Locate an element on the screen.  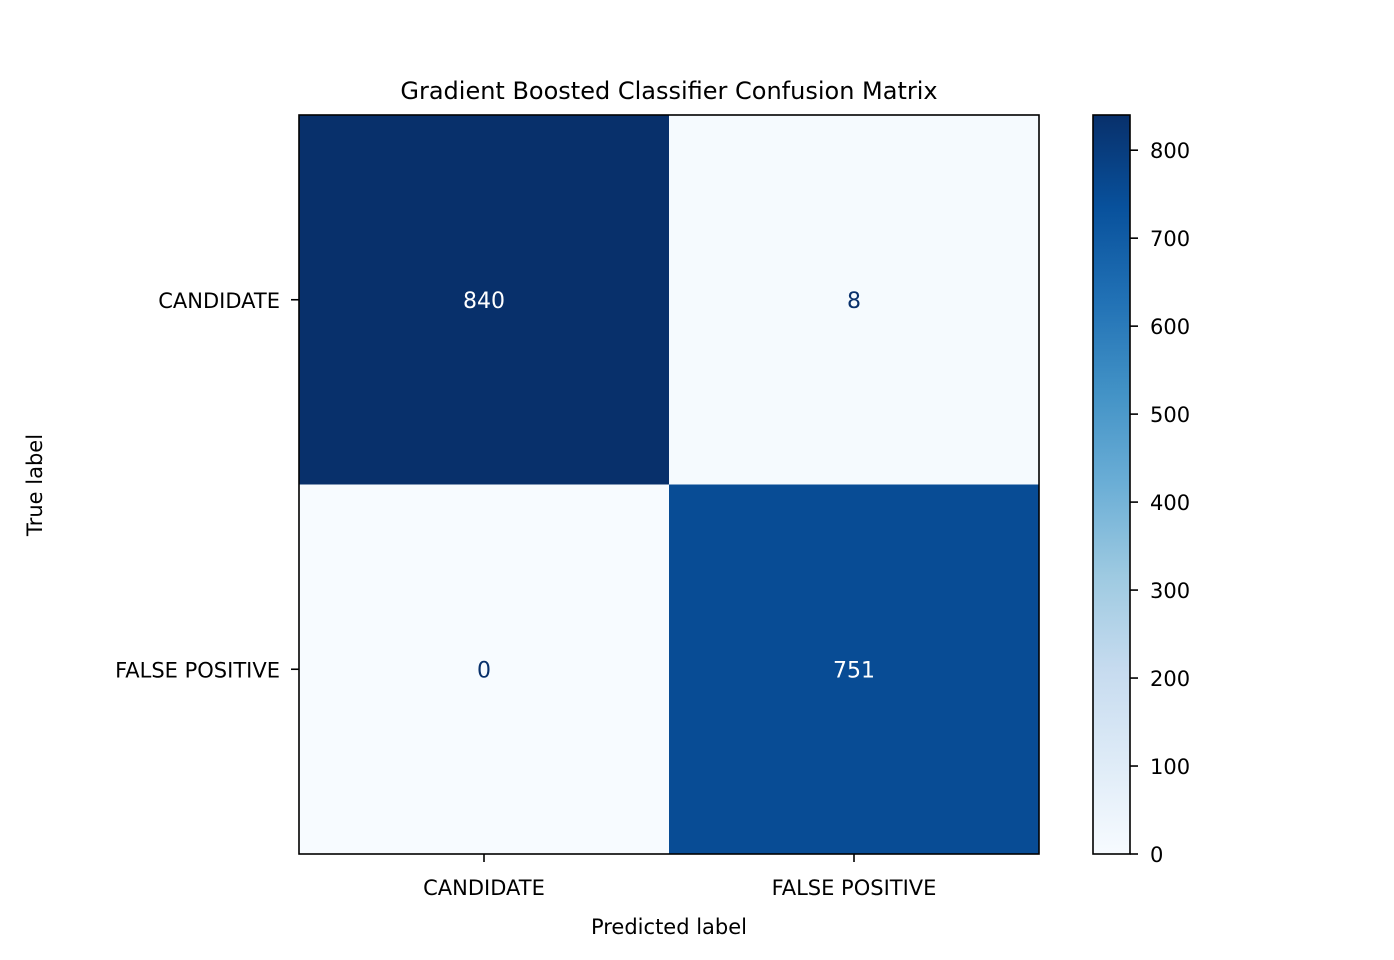
cell-value-label: 8 is located at coordinates (854, 301).